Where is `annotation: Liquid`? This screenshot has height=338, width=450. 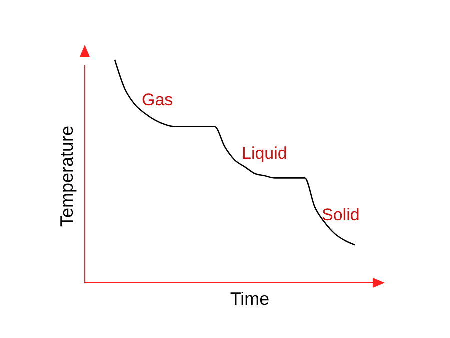 annotation: Liquid is located at coordinates (265, 154).